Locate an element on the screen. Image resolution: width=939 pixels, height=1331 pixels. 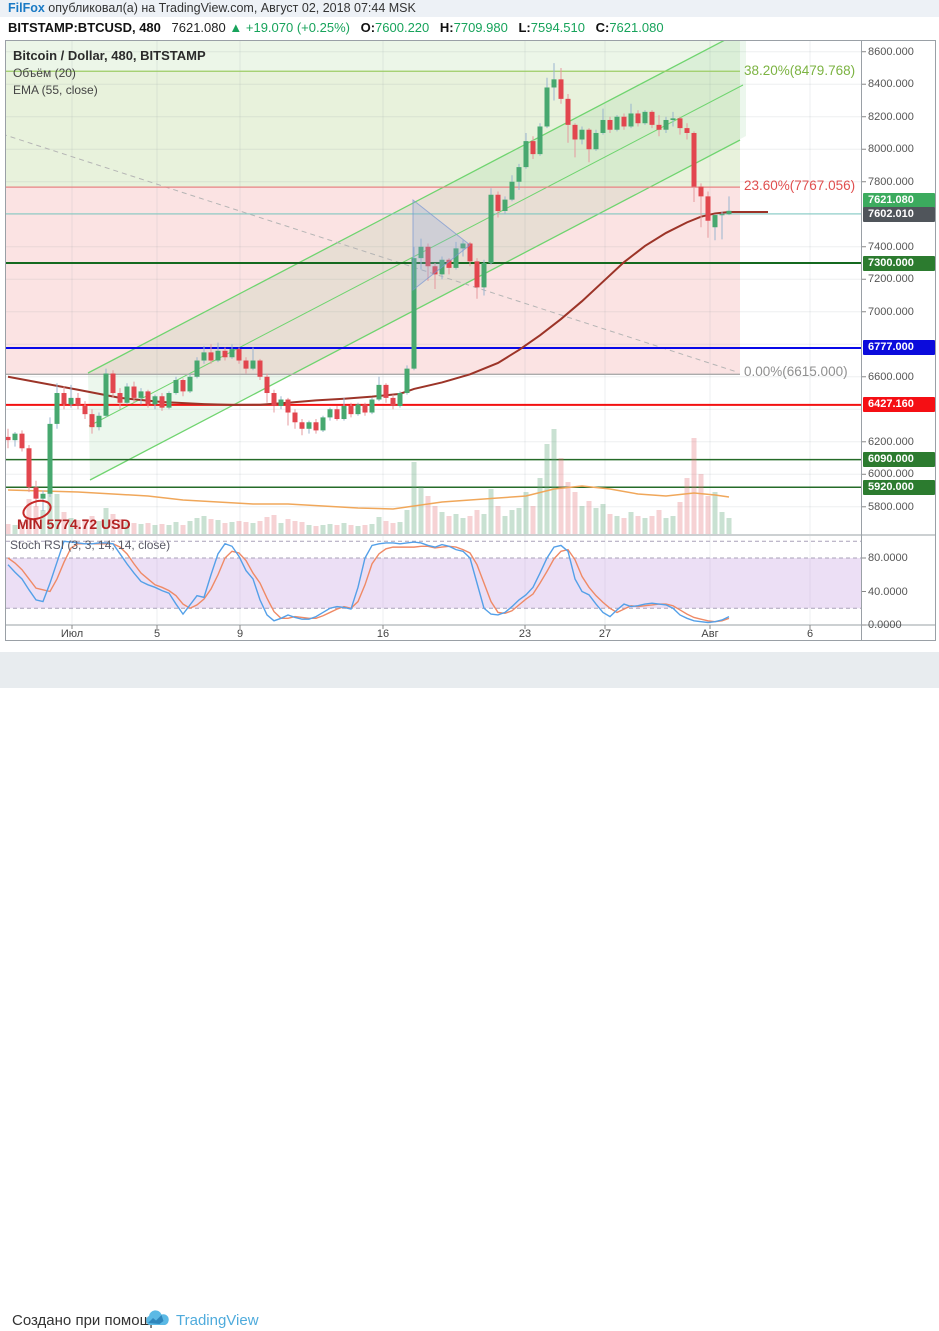
price-axis-tick-label: 8600.000 is located at coordinates (891, 51).